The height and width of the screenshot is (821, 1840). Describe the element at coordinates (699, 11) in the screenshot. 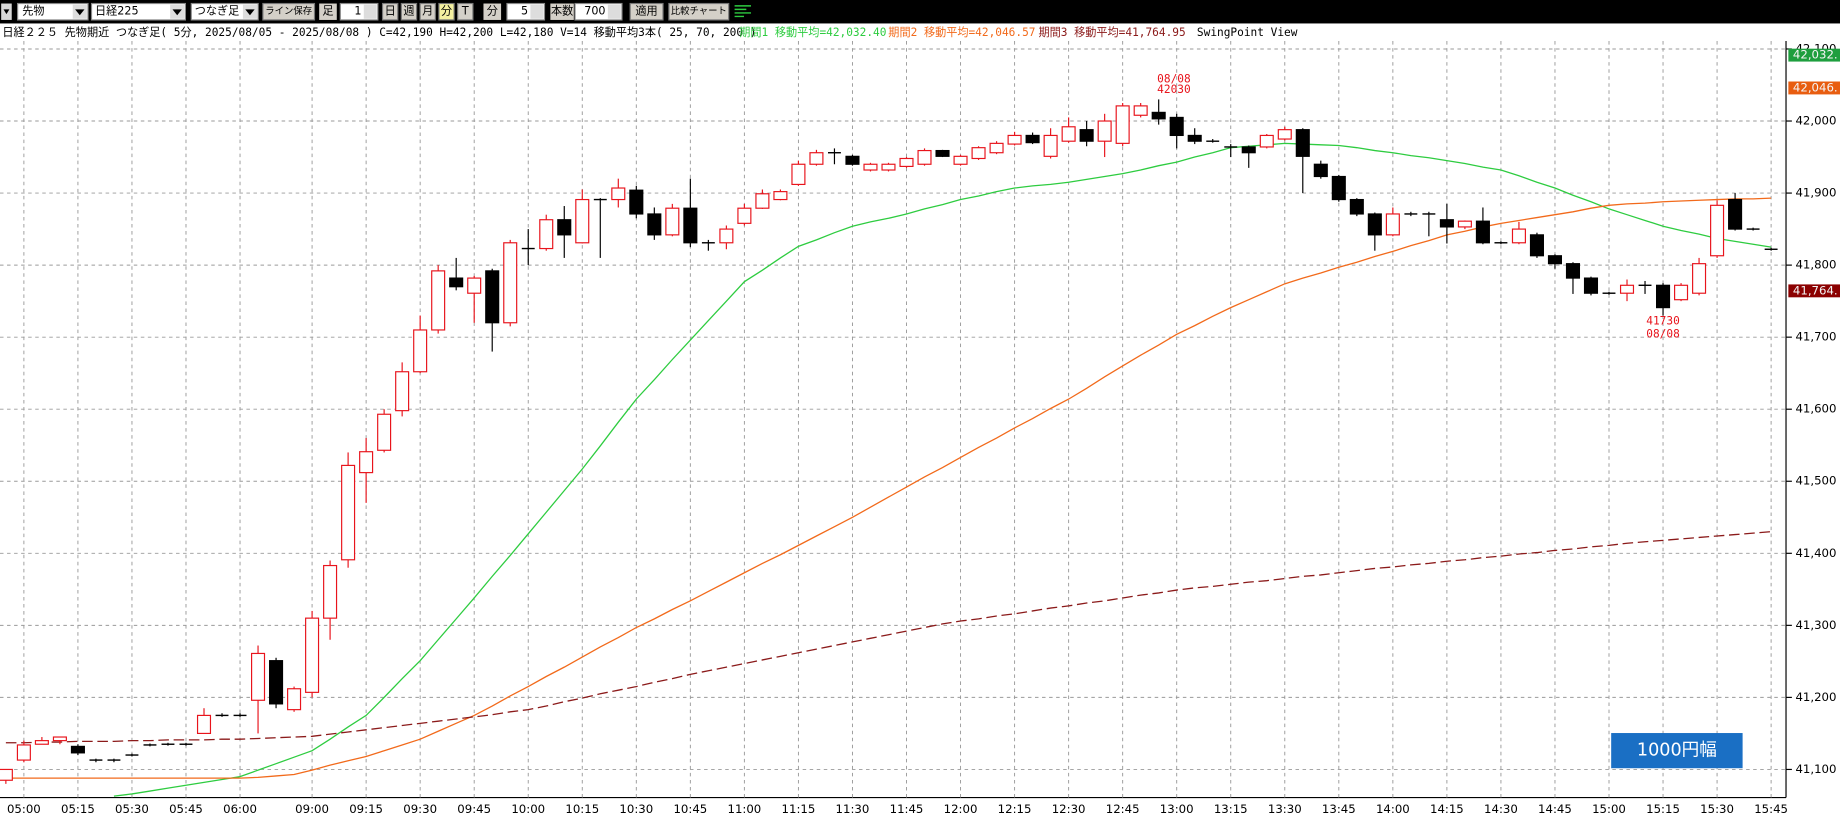

I see `compare-button` at that location.